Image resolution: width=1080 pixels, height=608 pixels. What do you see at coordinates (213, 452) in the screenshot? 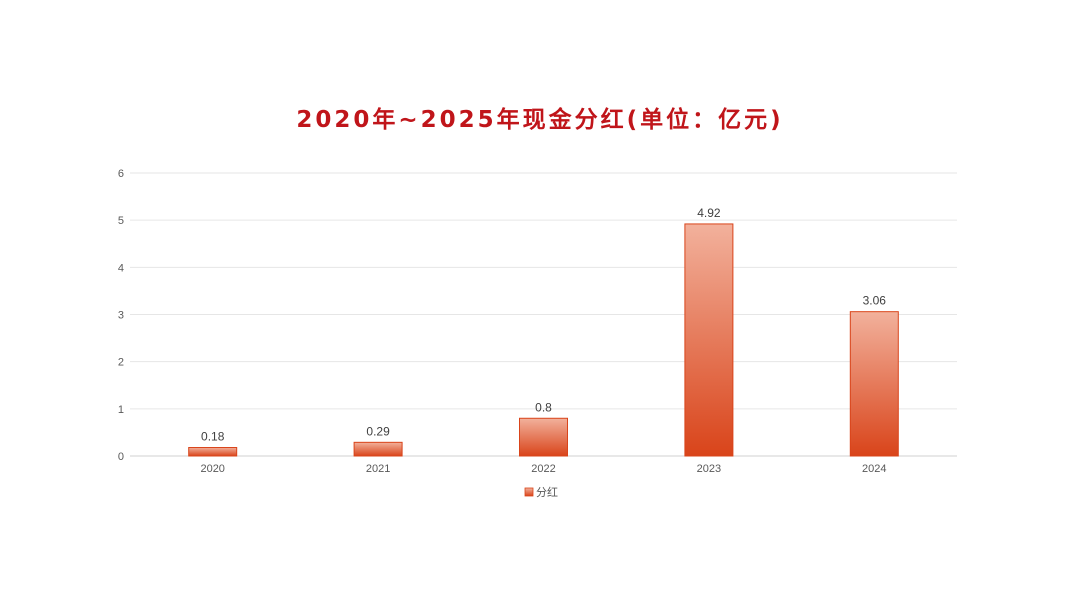
I see `bar-2020` at bounding box center [213, 452].